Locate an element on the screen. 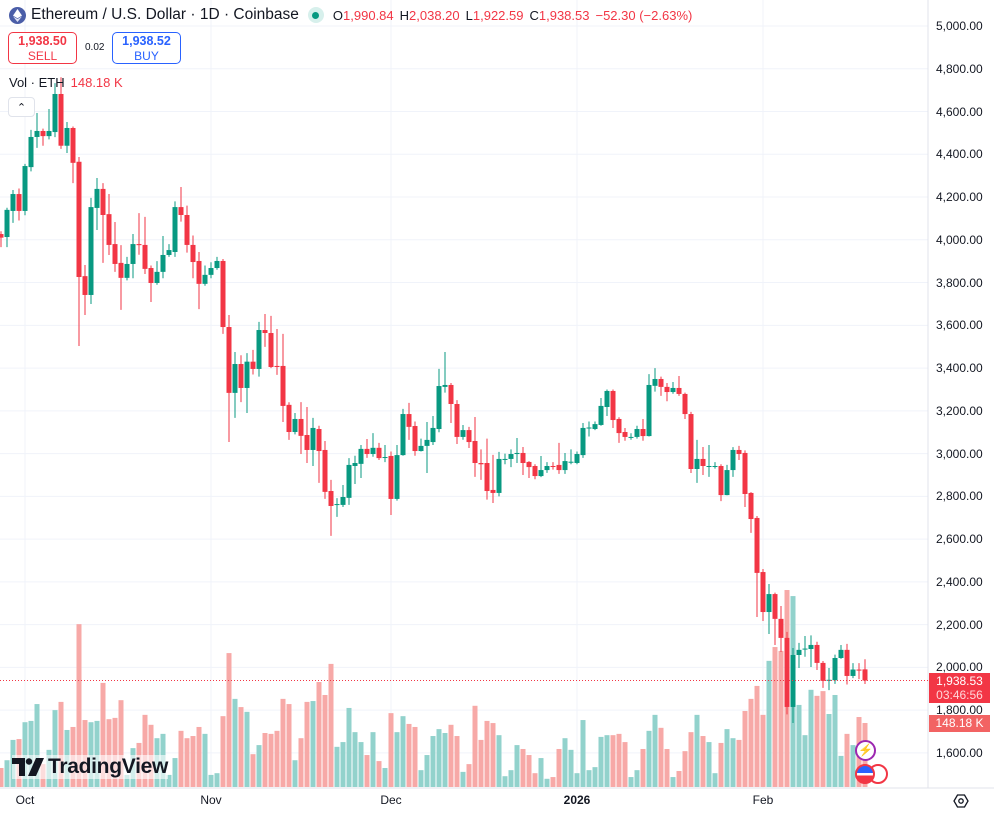 The height and width of the screenshot is (815, 994). market-open-status-icon is located at coordinates (315, 15).